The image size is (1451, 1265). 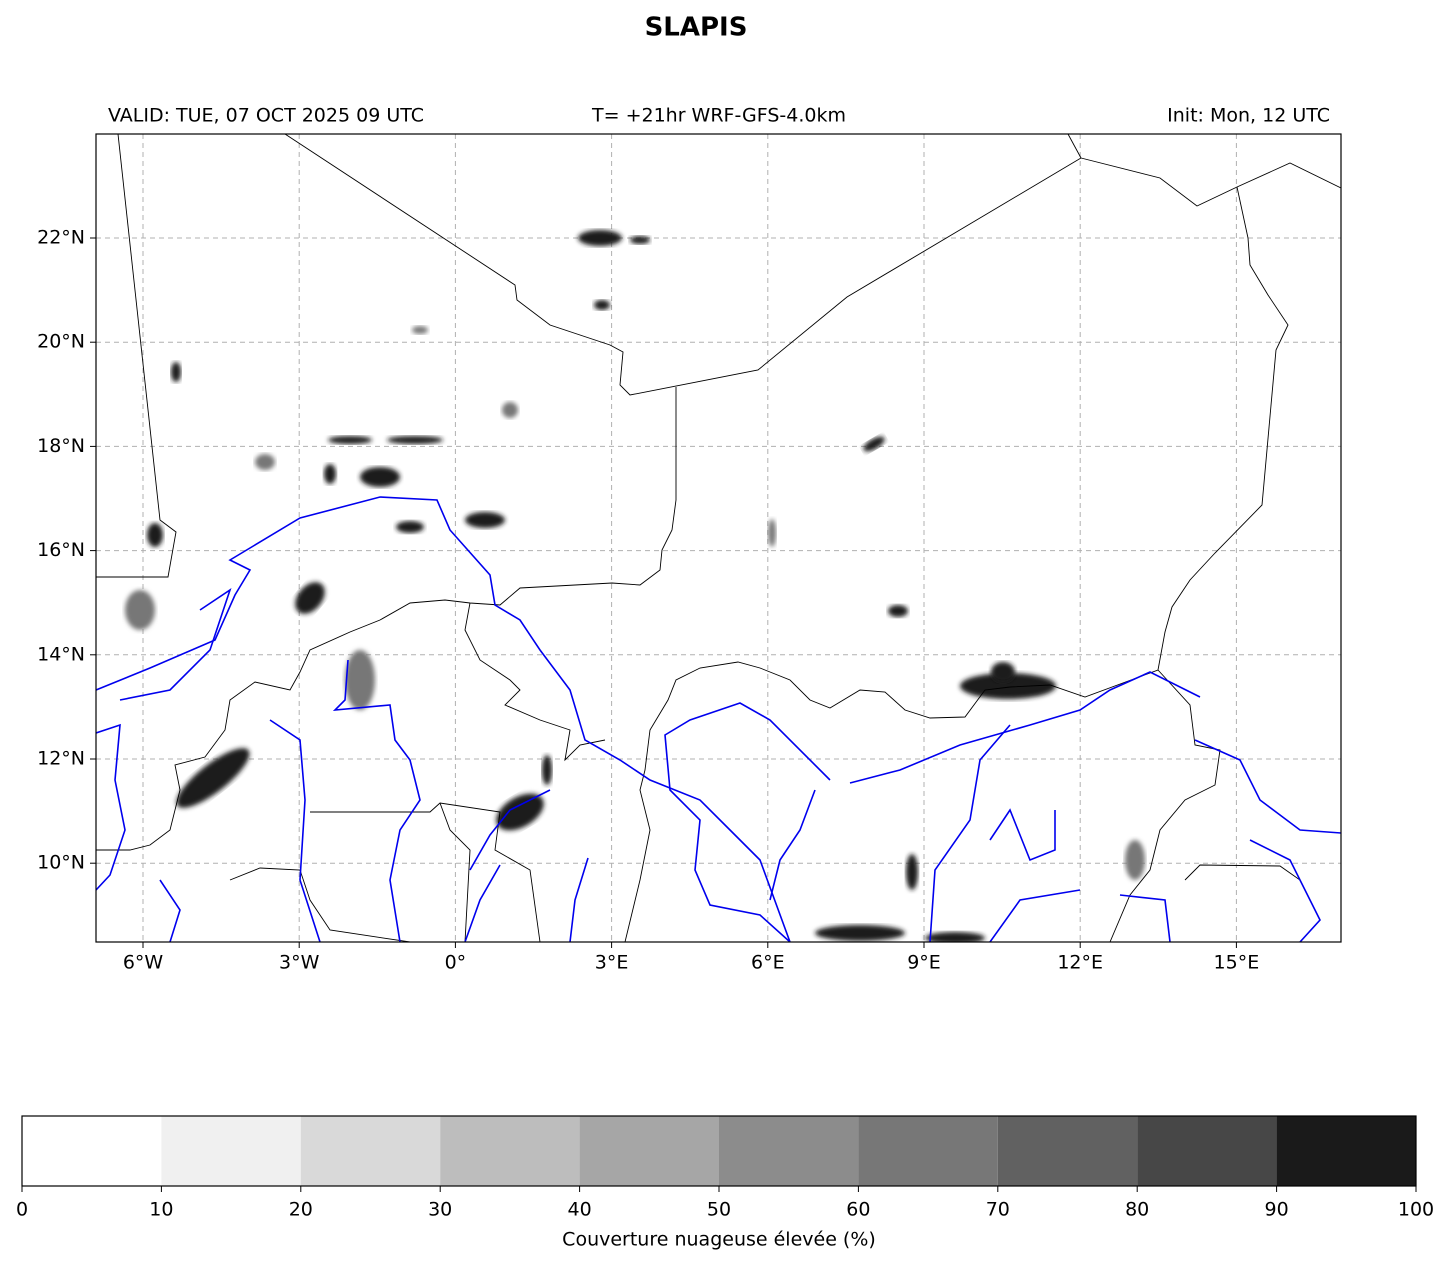 What do you see at coordinates (22, 1210) in the screenshot?
I see `colorbar-tick-label: 0` at bounding box center [22, 1210].